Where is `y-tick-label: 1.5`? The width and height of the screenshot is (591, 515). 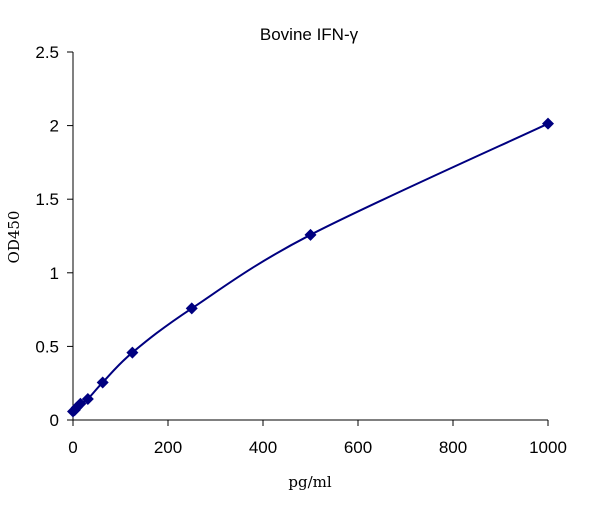 y-tick-label: 1.5 is located at coordinates (47, 199).